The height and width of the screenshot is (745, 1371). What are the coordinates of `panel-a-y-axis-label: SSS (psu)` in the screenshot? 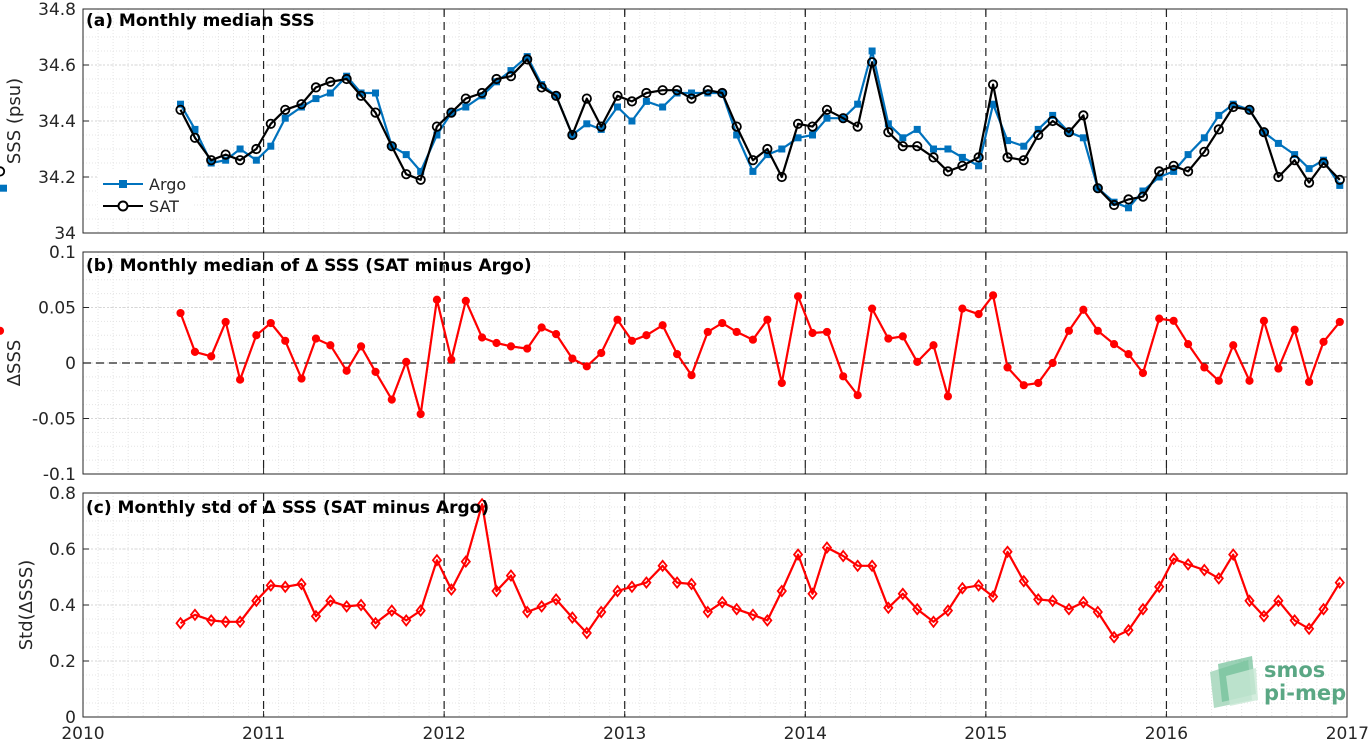 It's located at (14, 121).